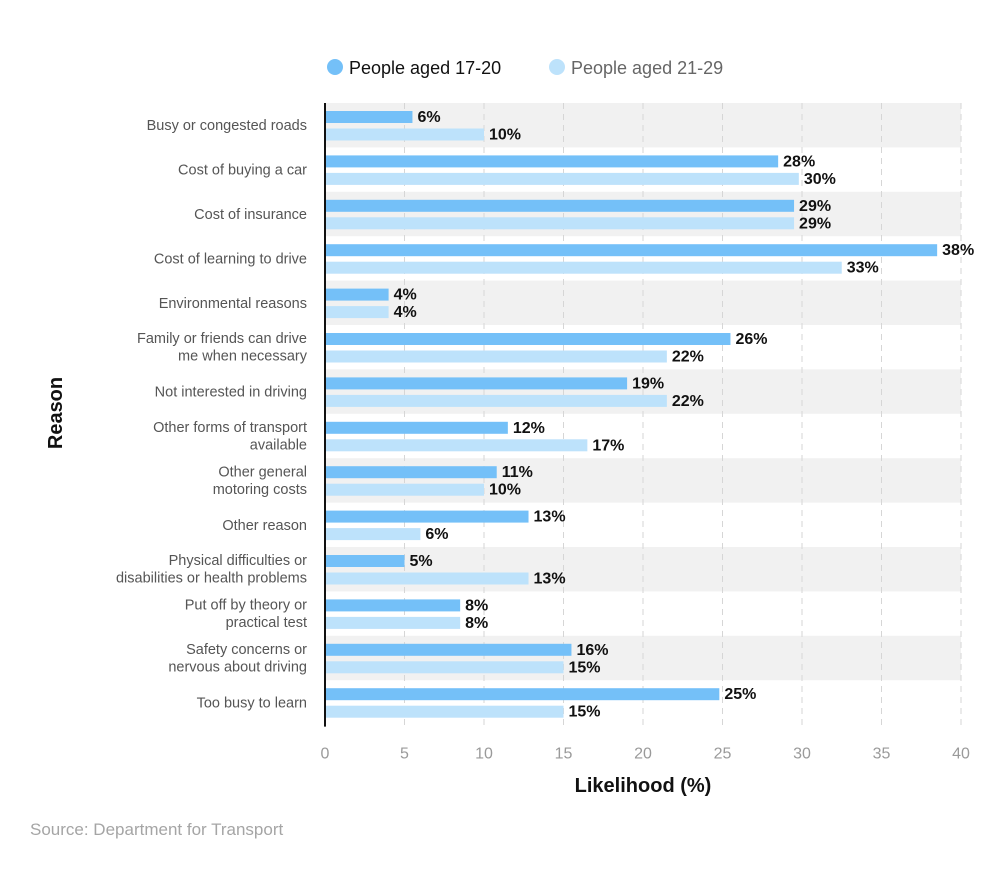 The height and width of the screenshot is (871, 1000). Describe the element at coordinates (484, 754) in the screenshot. I see `x-tick-label: 10` at that location.